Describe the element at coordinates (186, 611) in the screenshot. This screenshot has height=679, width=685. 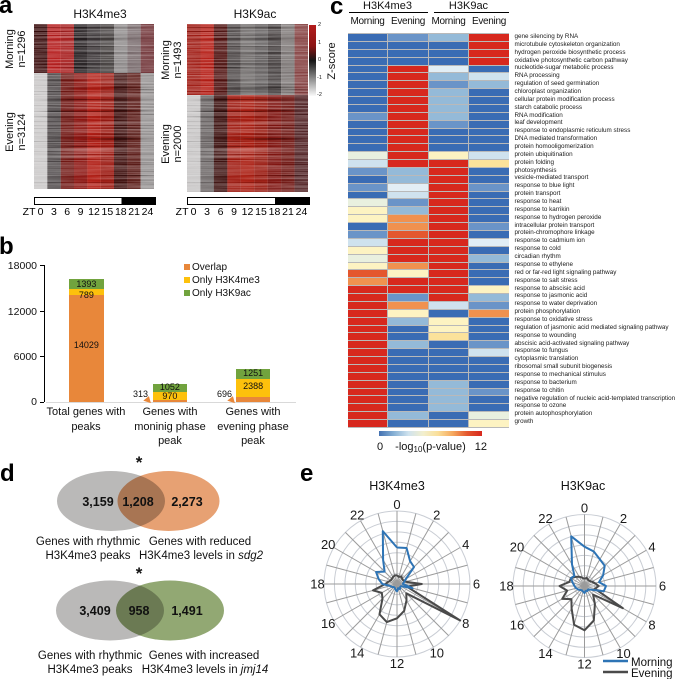
I see `svg-text: 1,491` at that location.